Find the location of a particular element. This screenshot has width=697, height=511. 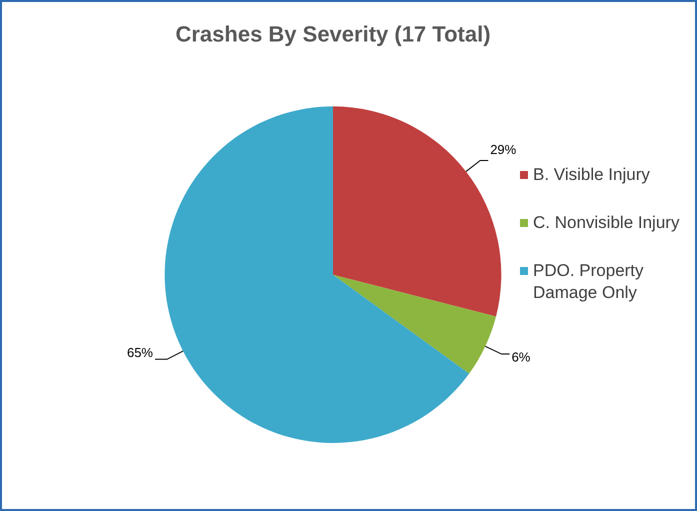

legend-label: B. Visible Injury is located at coordinates (591, 175).